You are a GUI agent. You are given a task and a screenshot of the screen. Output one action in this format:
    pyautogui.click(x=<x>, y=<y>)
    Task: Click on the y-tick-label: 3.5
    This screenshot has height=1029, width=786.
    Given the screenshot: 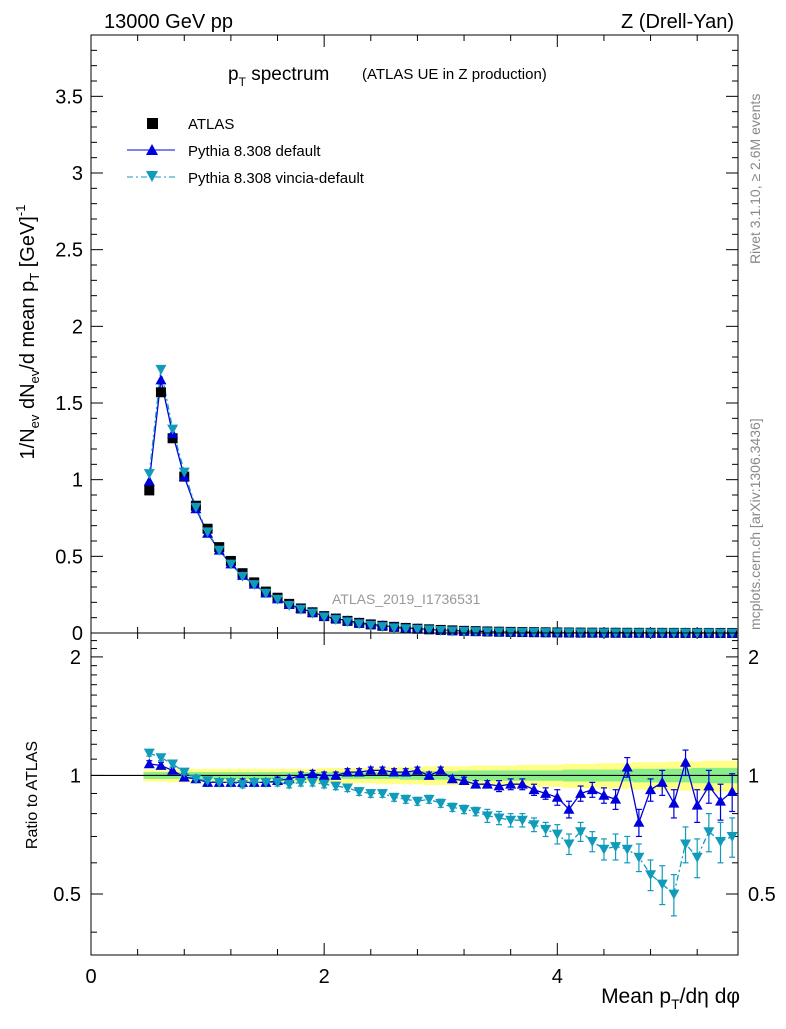 What is the action you would take?
    pyautogui.click(x=69, y=97)
    